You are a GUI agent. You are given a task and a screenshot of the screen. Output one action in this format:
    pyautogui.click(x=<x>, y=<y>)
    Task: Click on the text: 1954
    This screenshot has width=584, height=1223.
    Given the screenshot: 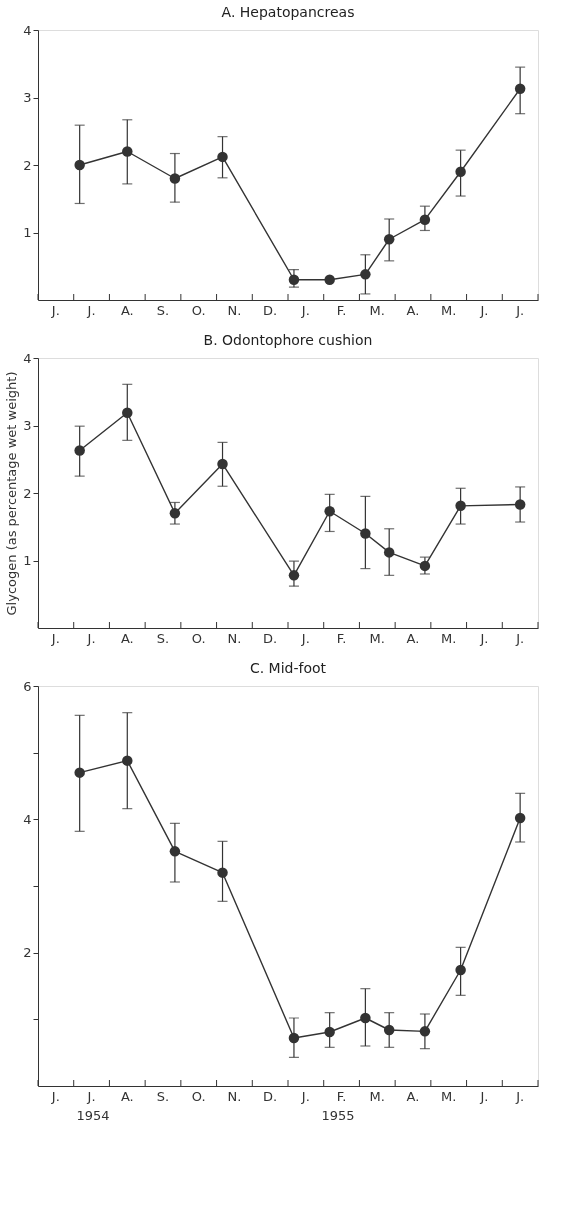 What is the action you would take?
    pyautogui.click(x=93, y=1115)
    